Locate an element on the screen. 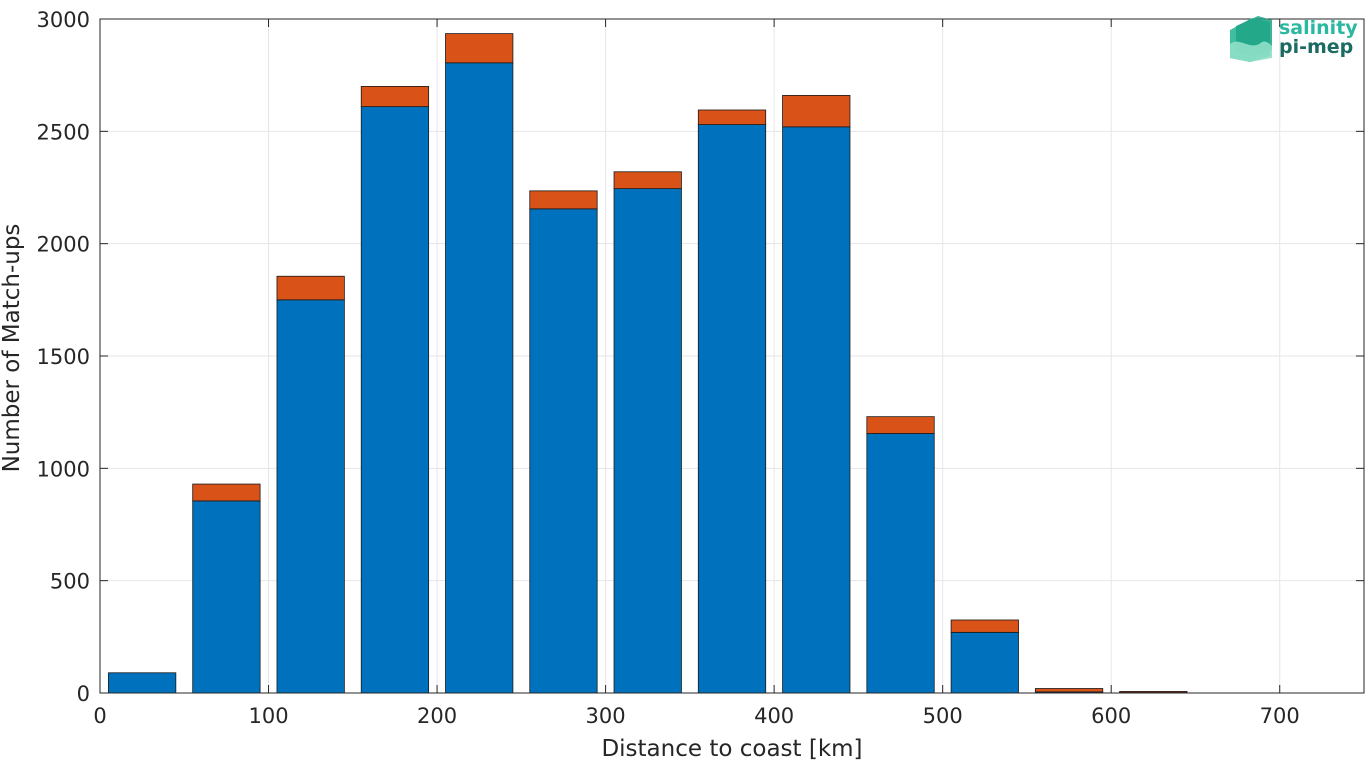 This screenshot has width=1365, height=761. x-tick-label: 200 is located at coordinates (437, 716).